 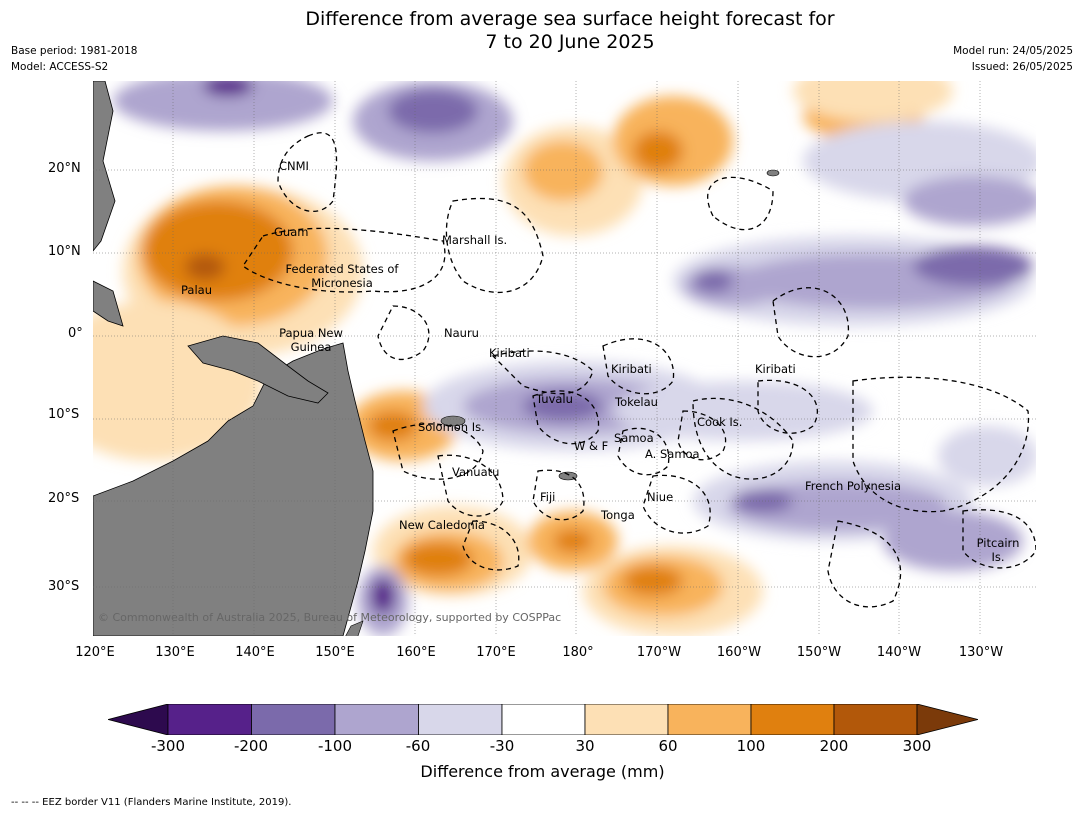 I want to click on colorbar-tick: 200, so click(x=834, y=746).